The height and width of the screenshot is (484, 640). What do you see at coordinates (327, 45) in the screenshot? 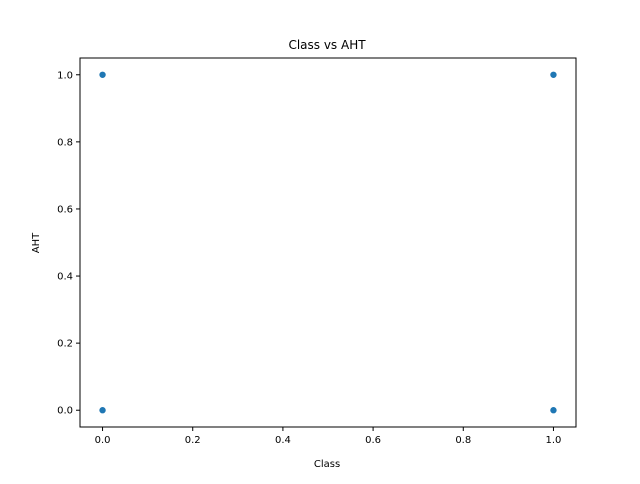
I see `chart-title: Class vs AHT` at bounding box center [327, 45].